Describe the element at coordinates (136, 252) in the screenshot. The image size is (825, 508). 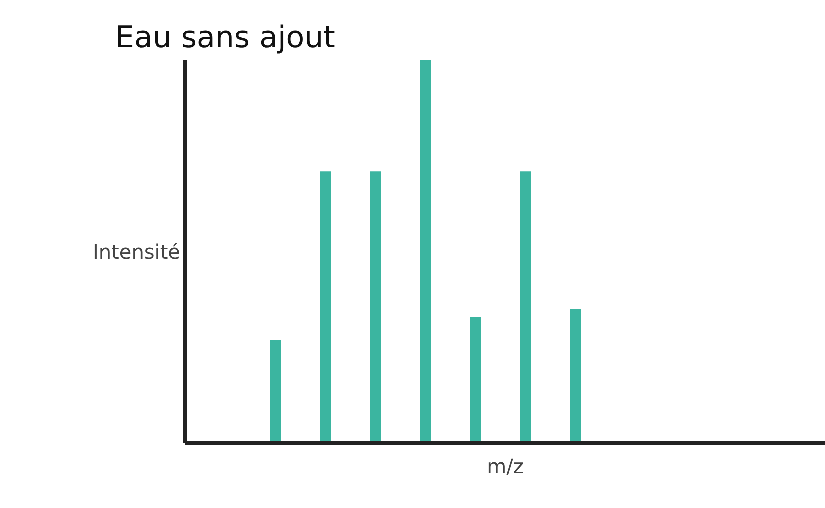
I see `y-axis-title: Intensité` at that location.